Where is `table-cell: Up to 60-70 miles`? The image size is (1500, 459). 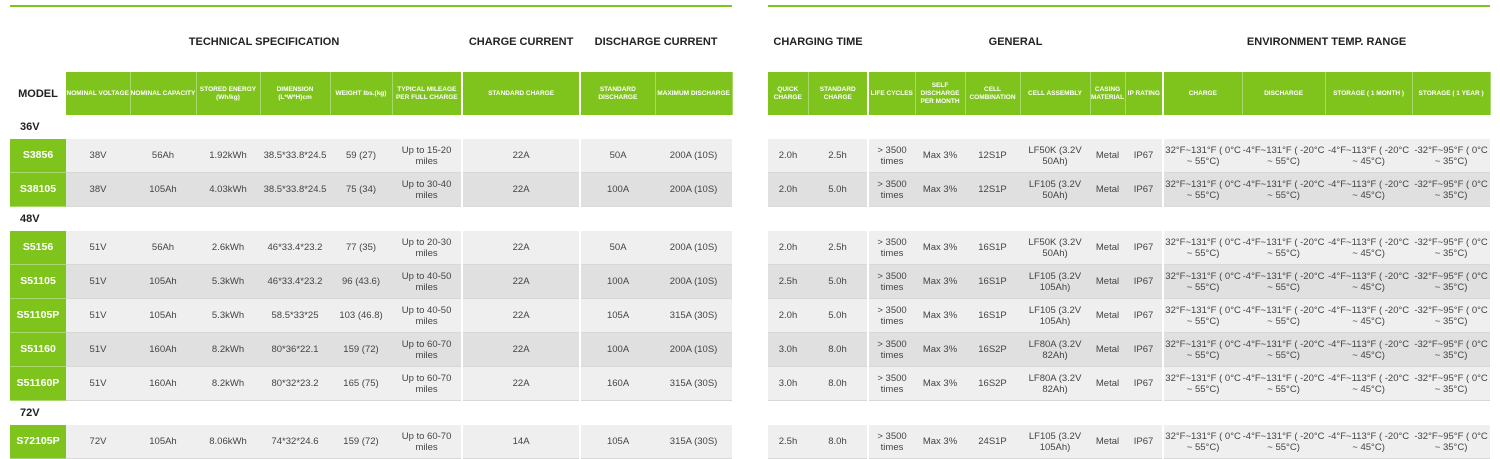
table-cell: Up to 60-70 miles is located at coordinates (428, 349).